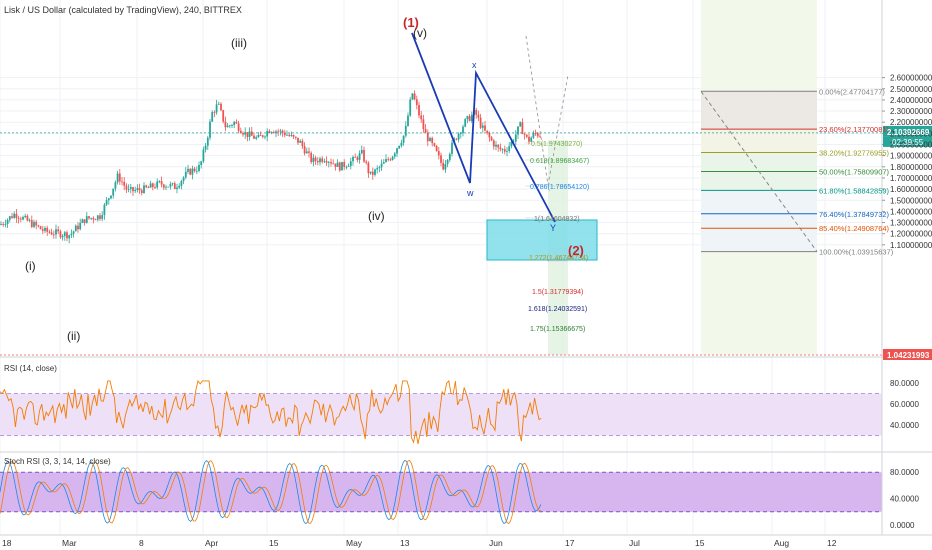 The image size is (932, 550). I want to click on time-tick-label: 13, so click(405, 543).